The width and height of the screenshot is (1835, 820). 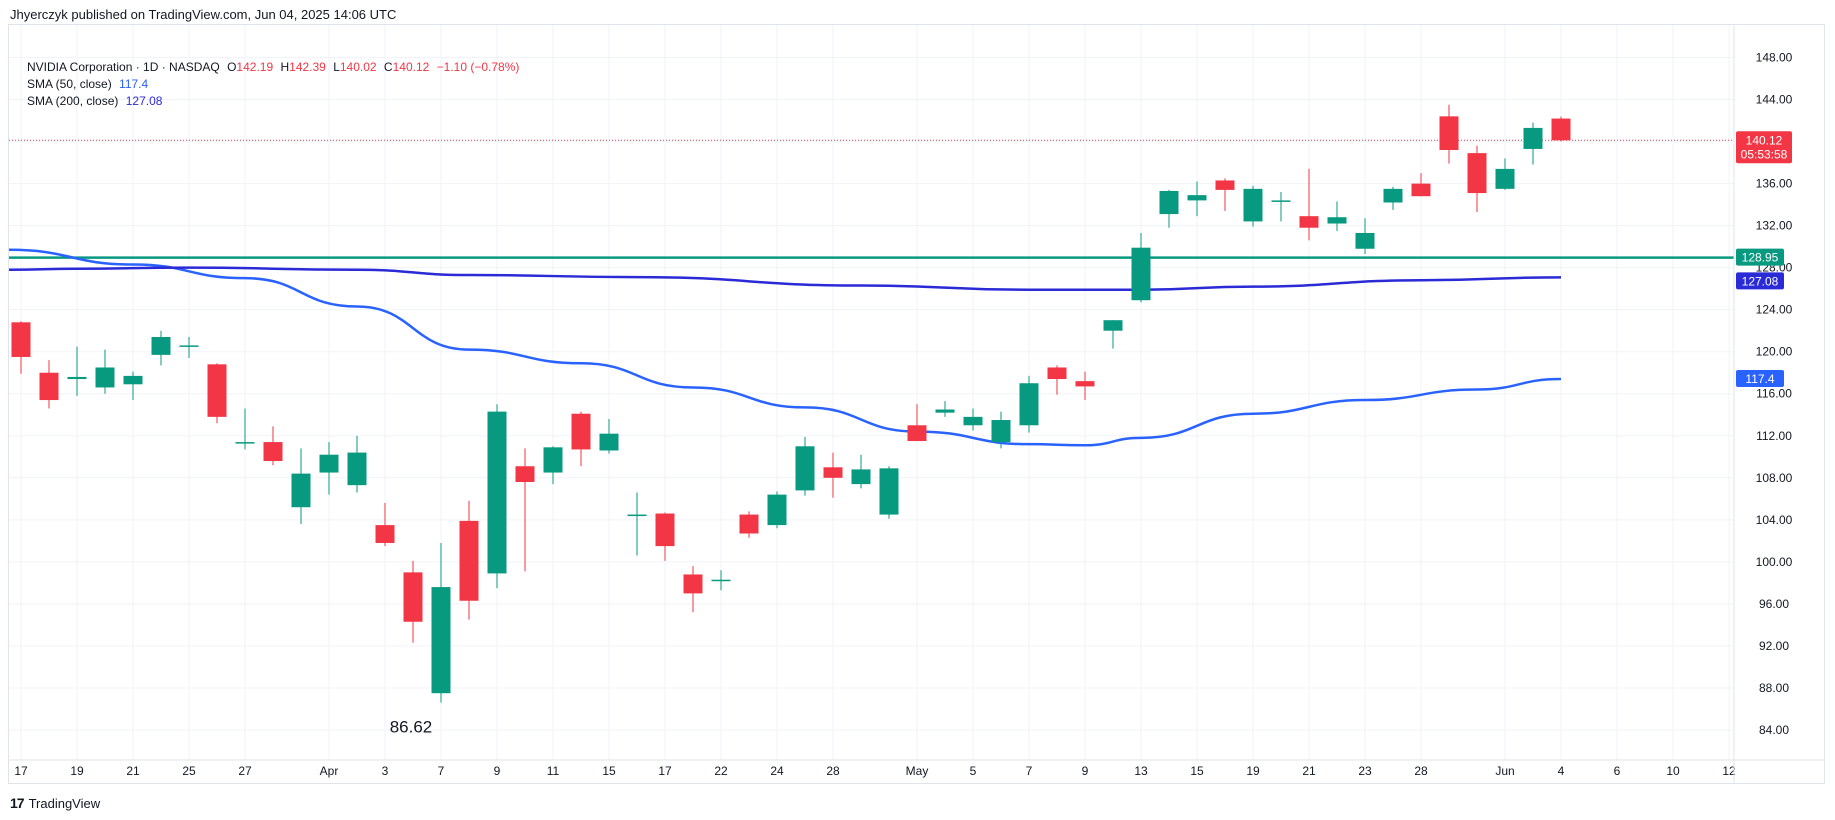 I want to click on x-tick-label: 9, so click(x=497, y=771).